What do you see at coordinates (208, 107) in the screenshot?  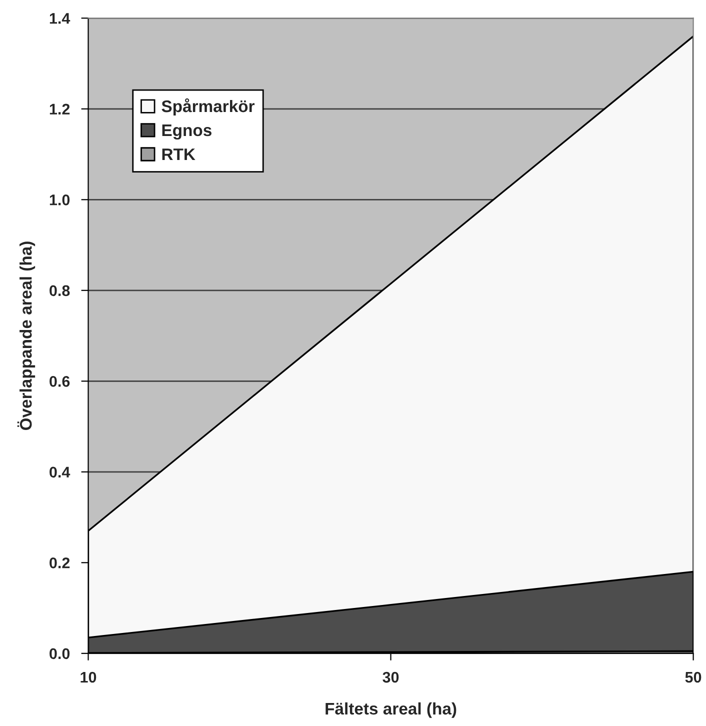 I see `legend-label: Spårmarkör` at bounding box center [208, 107].